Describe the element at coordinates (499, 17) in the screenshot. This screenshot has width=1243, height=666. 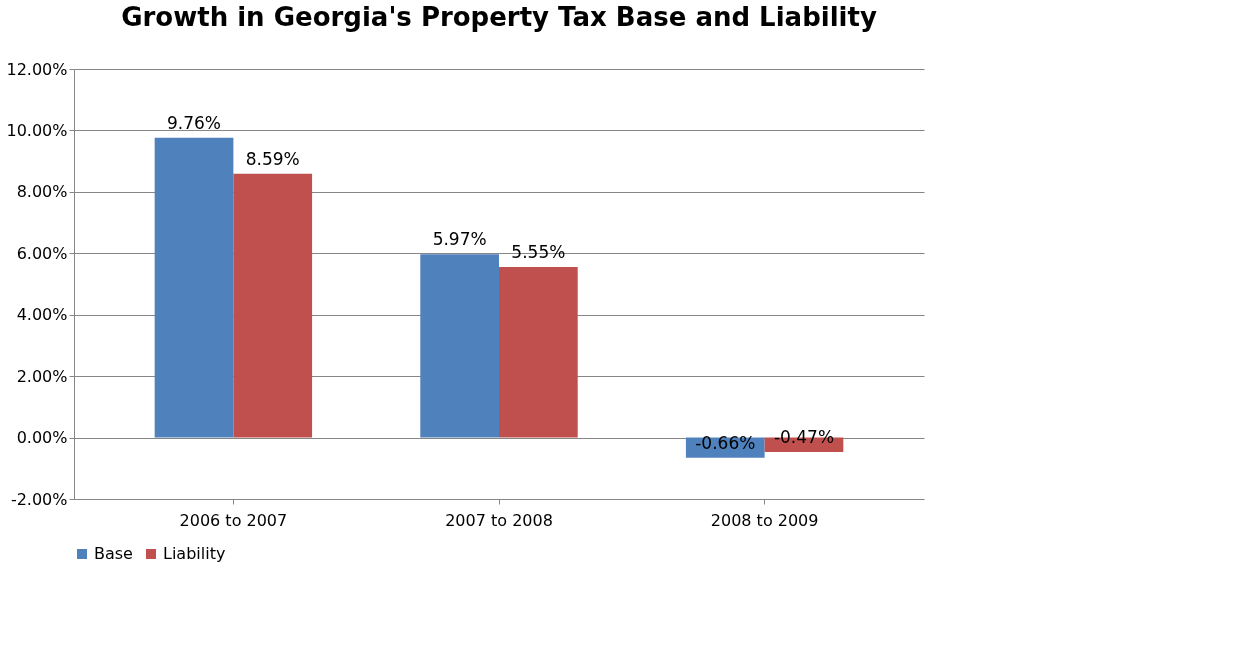
I see `chart-title: Growth in Georgia's Property Tax Base and Liability` at that location.